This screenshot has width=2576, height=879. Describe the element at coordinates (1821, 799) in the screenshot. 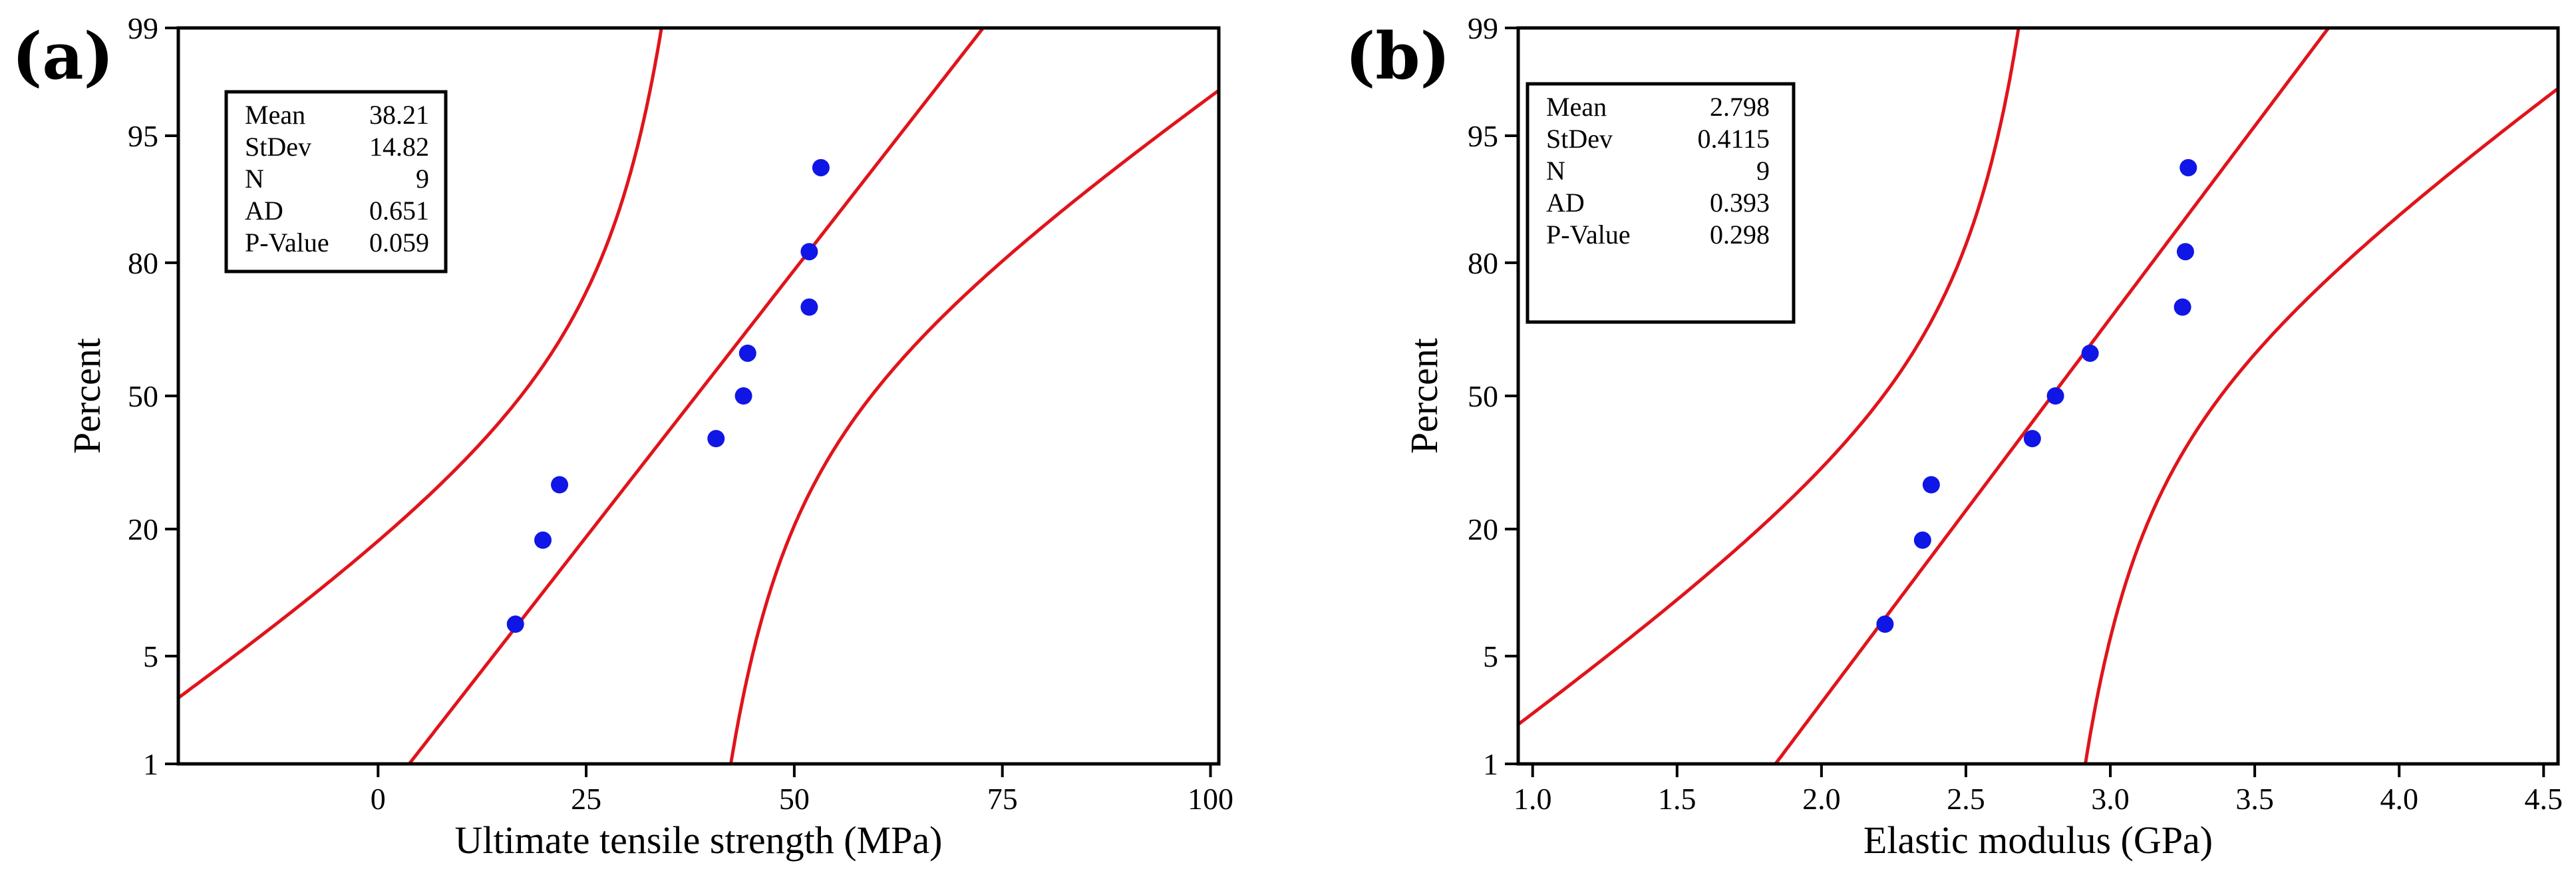

I see `x-tick-label: 2.0` at that location.